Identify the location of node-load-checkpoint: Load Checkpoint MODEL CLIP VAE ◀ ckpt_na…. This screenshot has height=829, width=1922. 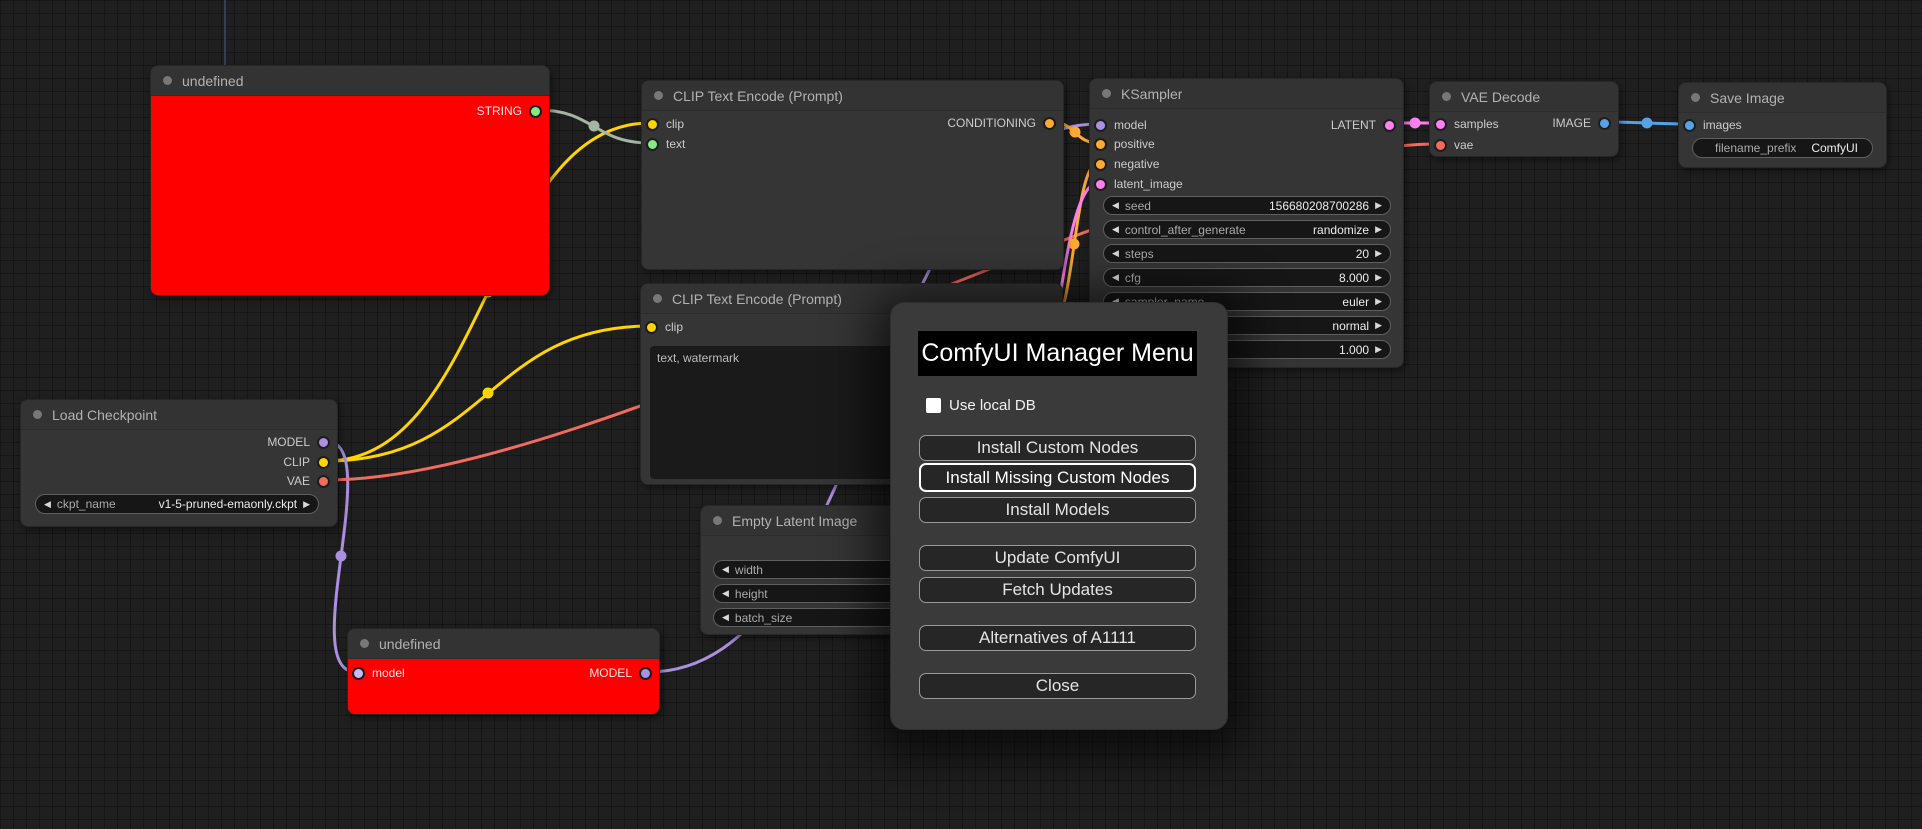
(179, 463).